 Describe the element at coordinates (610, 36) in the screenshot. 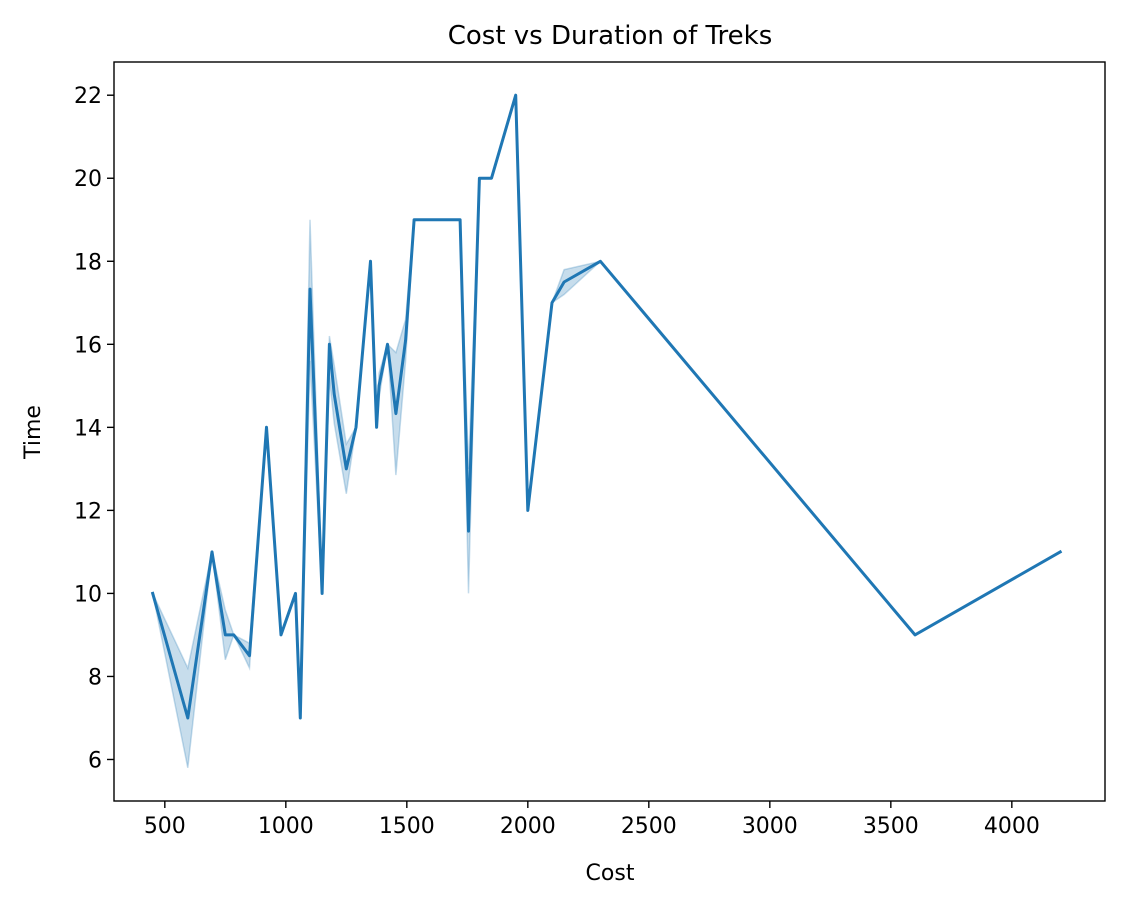

I see `chart-title: Cost vs Duration of Treks` at that location.